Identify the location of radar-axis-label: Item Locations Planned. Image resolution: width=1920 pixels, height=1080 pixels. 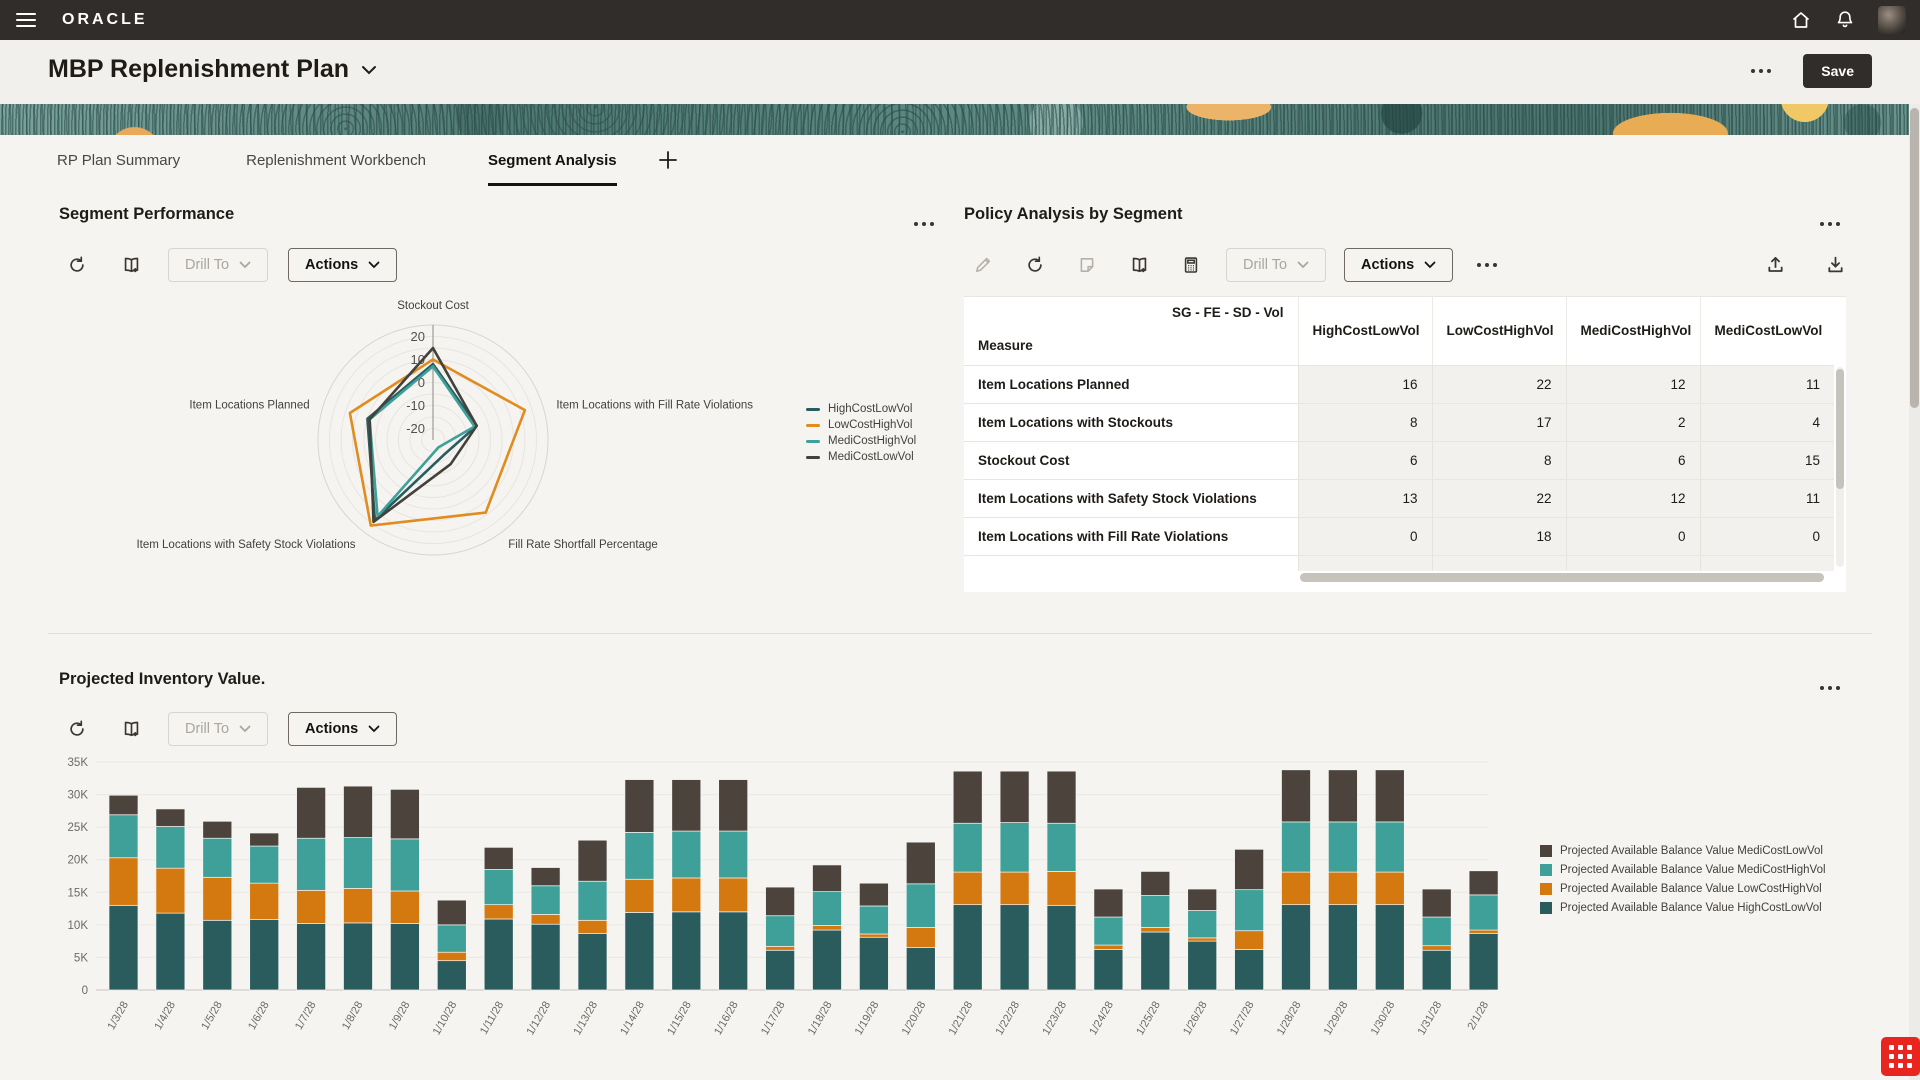
(249, 405).